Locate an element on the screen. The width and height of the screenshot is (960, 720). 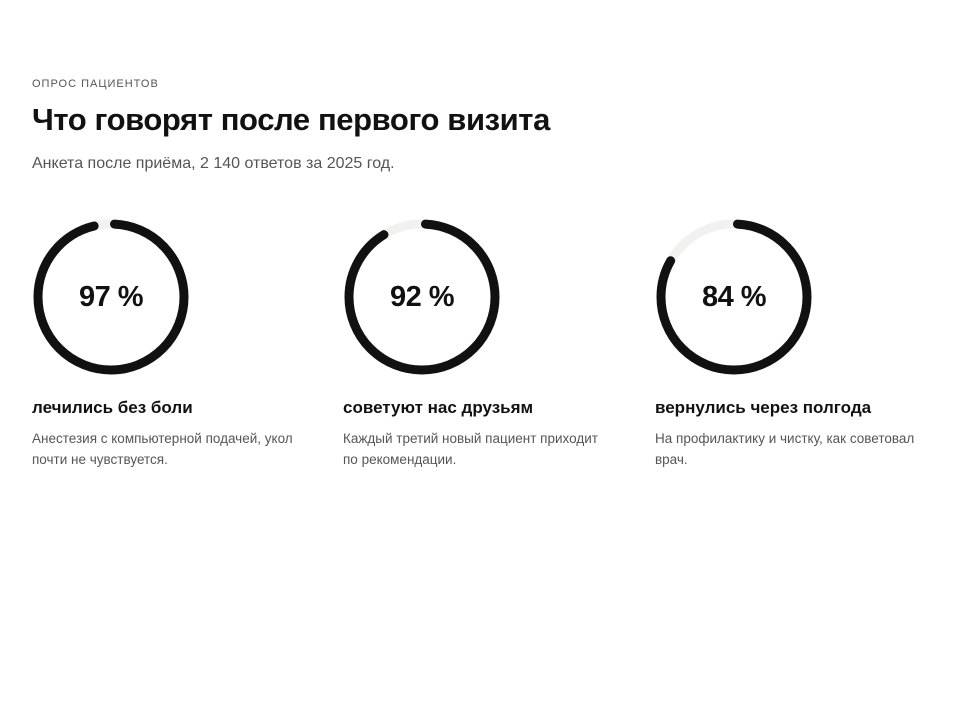
progress-ring: 92 % is located at coordinates (422, 297).